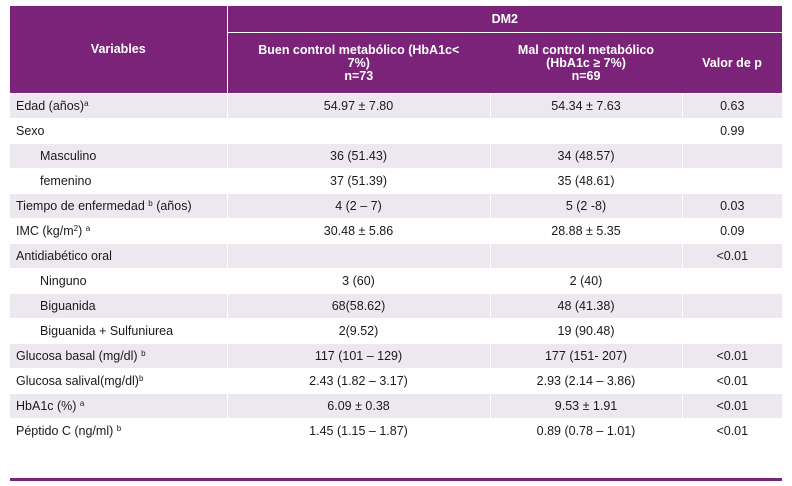 The height and width of the screenshot is (486, 792). I want to click on row-label: HbA1c (%) a, so click(118, 406).